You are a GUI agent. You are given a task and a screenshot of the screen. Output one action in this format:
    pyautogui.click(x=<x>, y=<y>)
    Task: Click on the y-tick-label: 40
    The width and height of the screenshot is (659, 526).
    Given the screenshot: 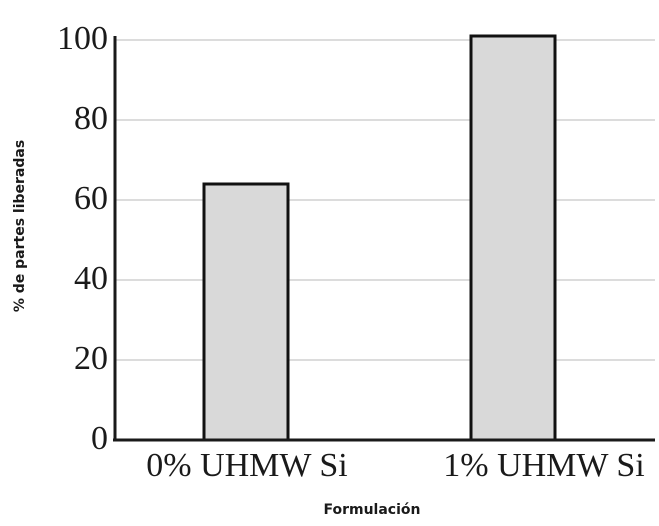 What is the action you would take?
    pyautogui.click(x=91, y=278)
    